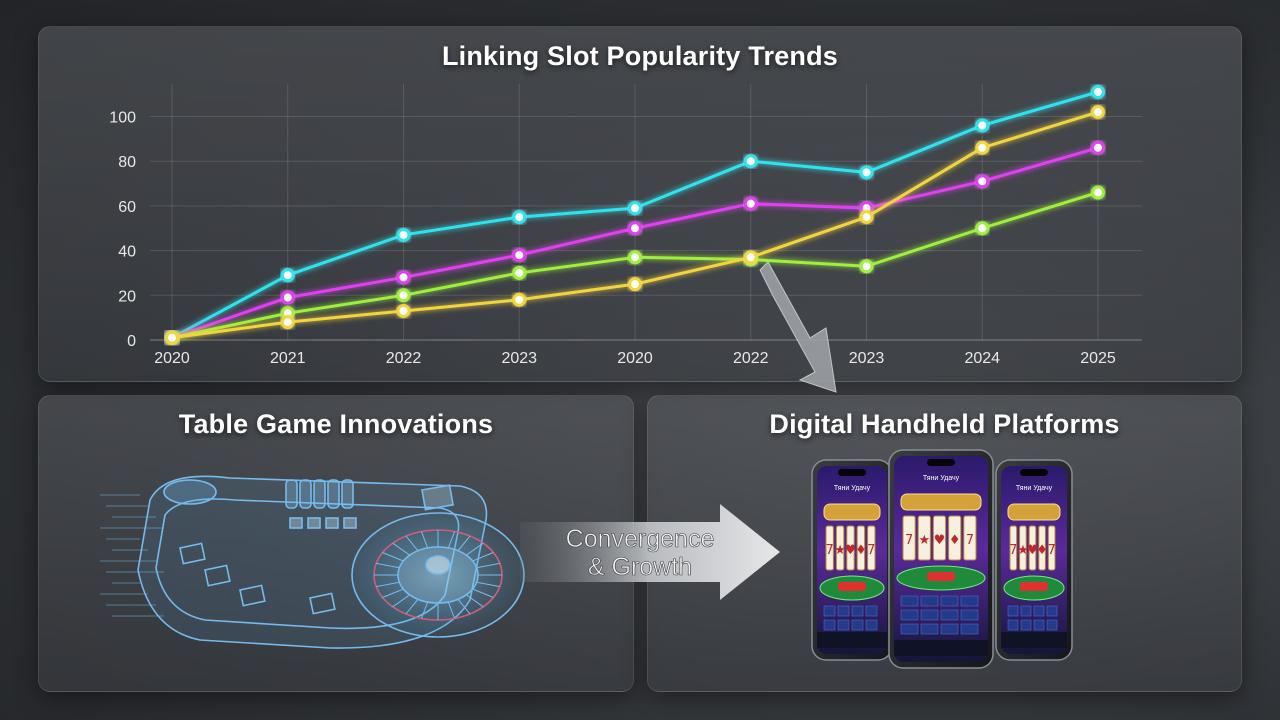 The width and height of the screenshot is (1280, 720). Describe the element at coordinates (336, 424) in the screenshot. I see `table-game-title: Table Game Innovations` at that location.